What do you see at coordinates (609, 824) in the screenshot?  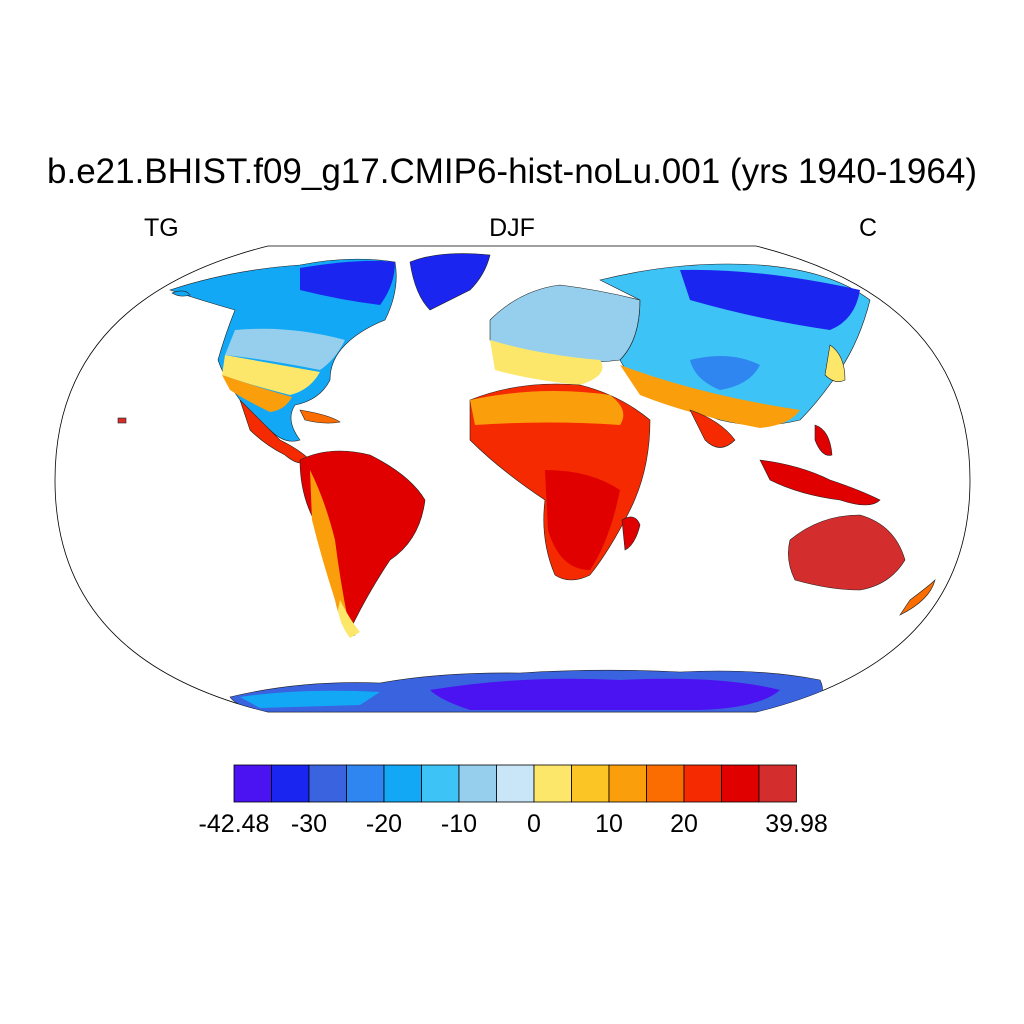 I see `colorbar-tick-label: 10` at bounding box center [609, 824].